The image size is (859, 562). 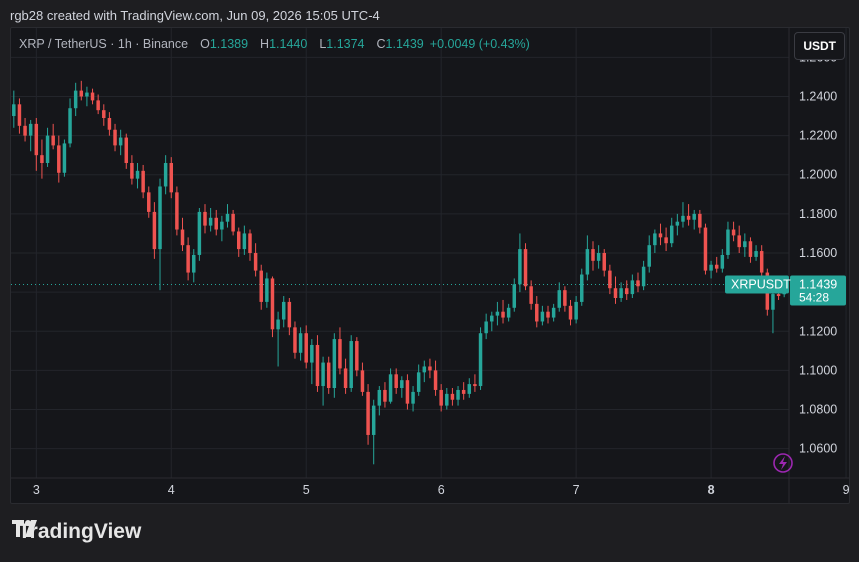 I want to click on change-value: +0.0049 (+0.43%), so click(x=479, y=44).